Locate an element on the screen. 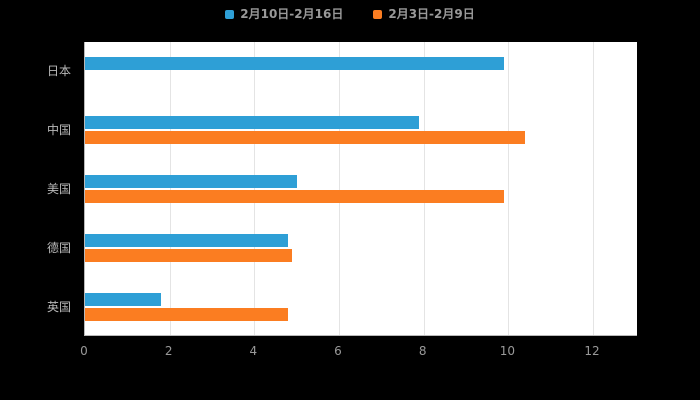  x-tick-label: 2 is located at coordinates (168, 351).